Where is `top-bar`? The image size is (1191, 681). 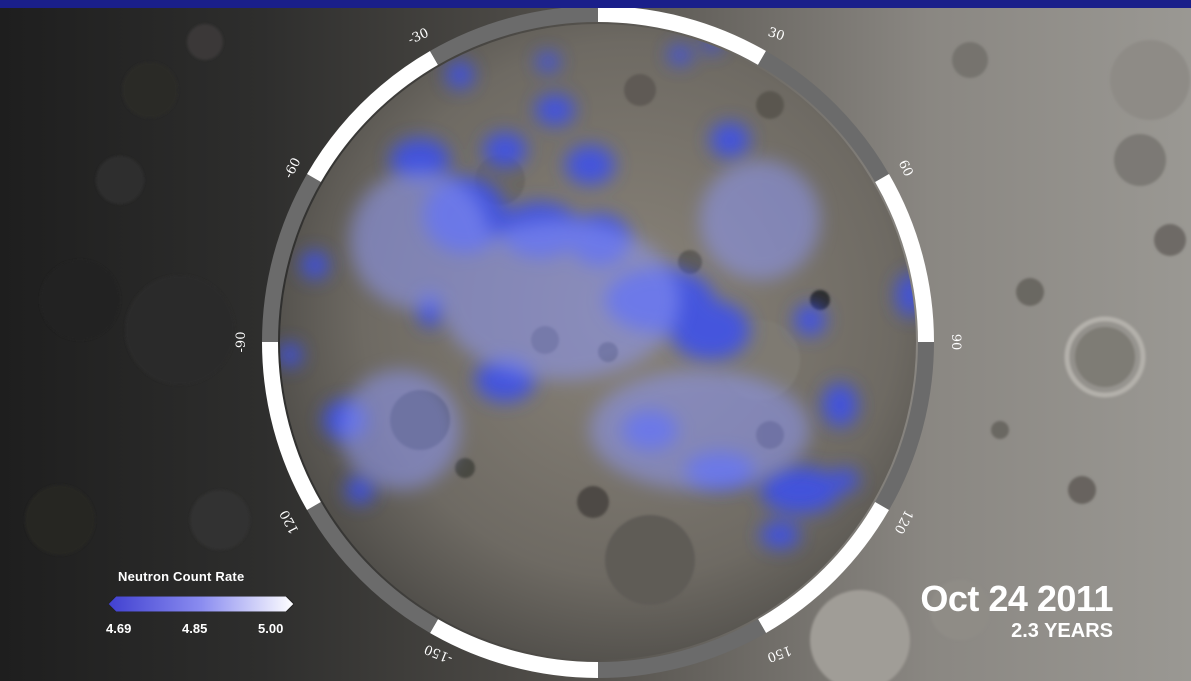 top-bar is located at coordinates (595, 4).